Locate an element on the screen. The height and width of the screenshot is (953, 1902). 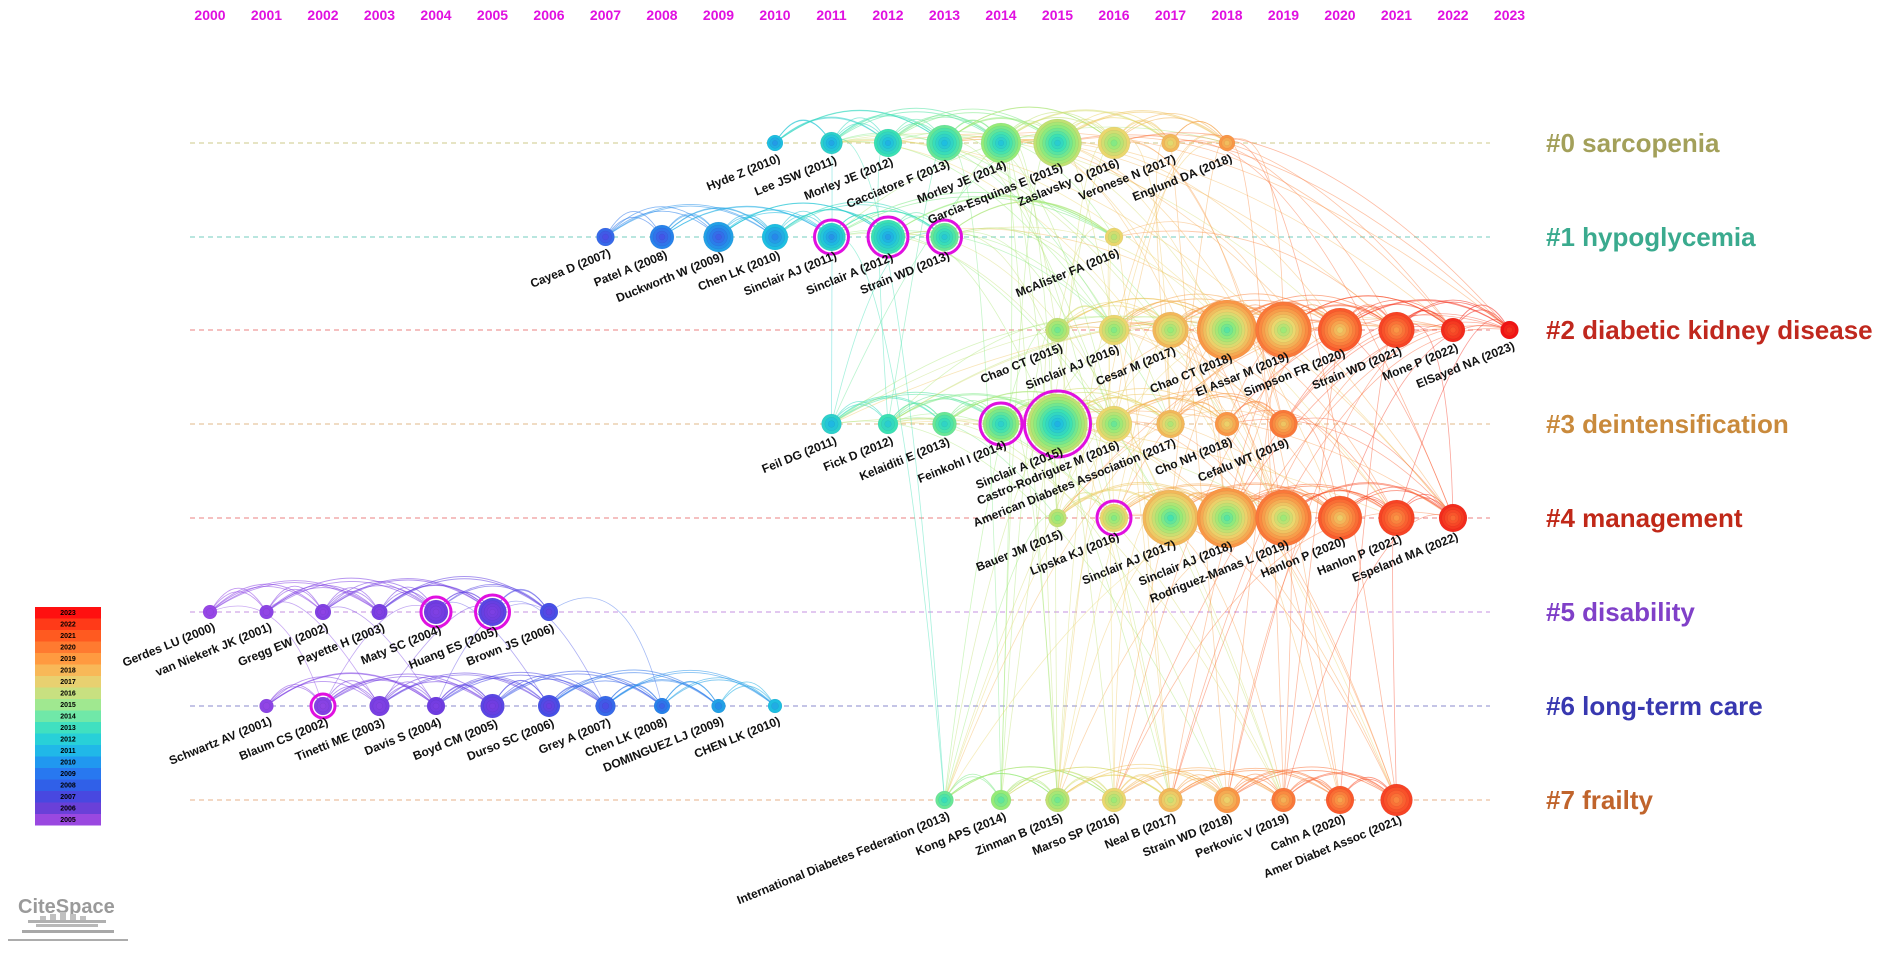
year-tick-label: 2014 is located at coordinates (1000, 15).